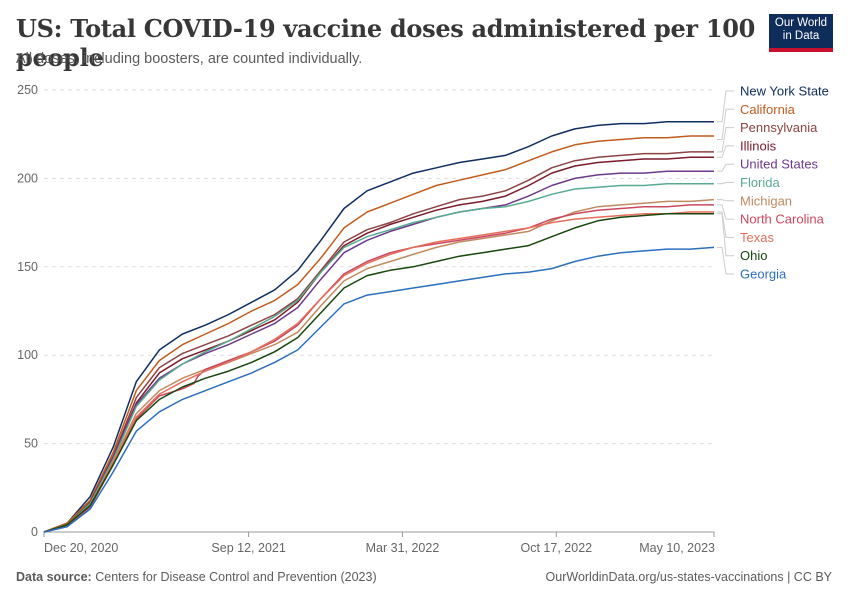 The width and height of the screenshot is (850, 600). I want to click on x-tick-label: Dec 20, 2020, so click(81, 548).